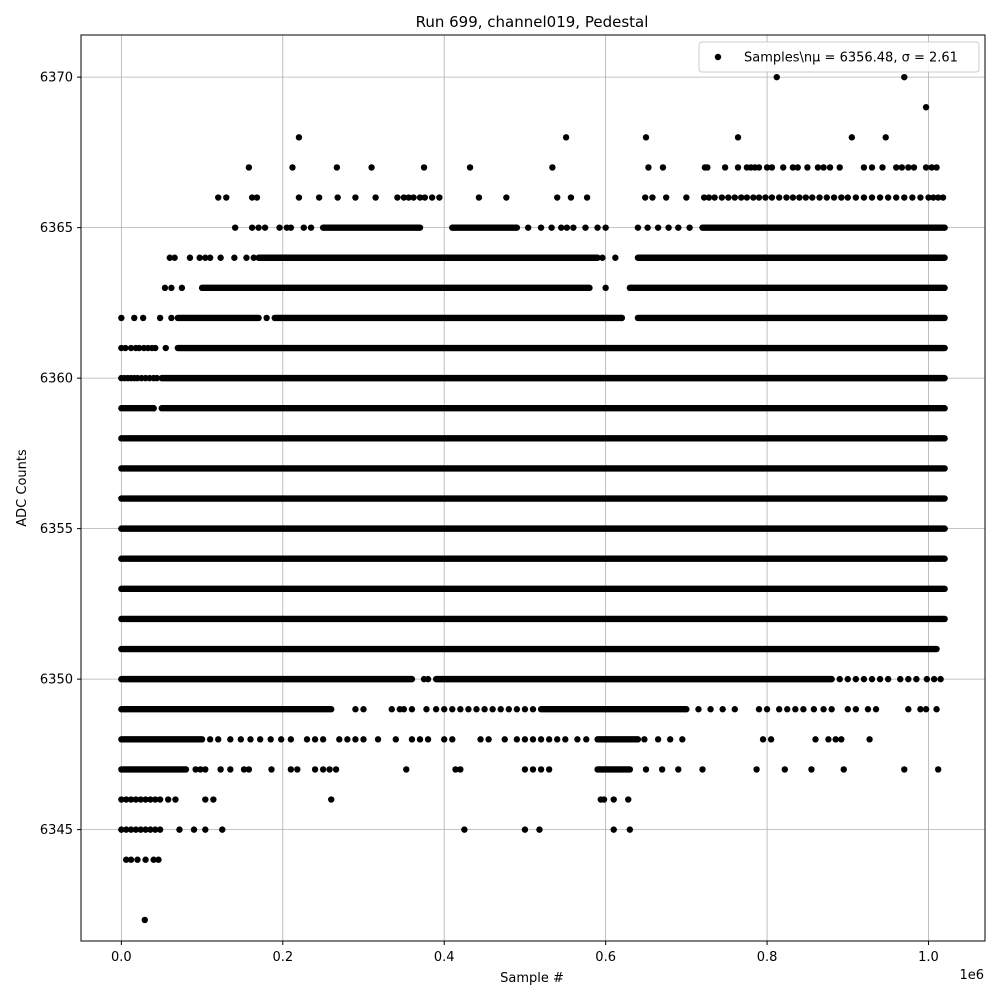 The image size is (1000, 1004). Describe the element at coordinates (121, 957) in the screenshot. I see `x-tick-label: 0.0` at that location.